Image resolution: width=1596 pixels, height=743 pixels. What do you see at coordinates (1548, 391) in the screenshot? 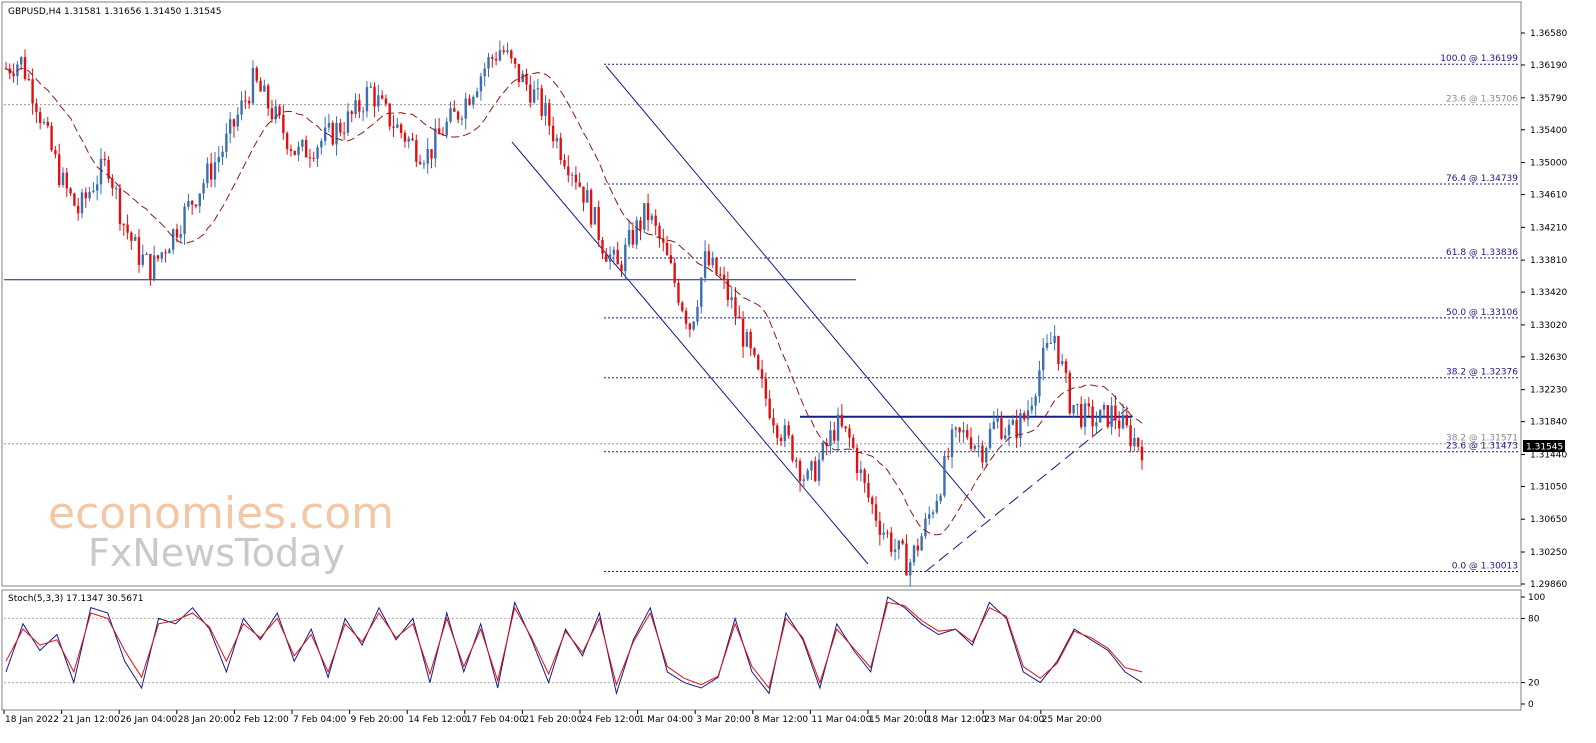
I see `price-tick-label: 1.32230` at bounding box center [1548, 391].